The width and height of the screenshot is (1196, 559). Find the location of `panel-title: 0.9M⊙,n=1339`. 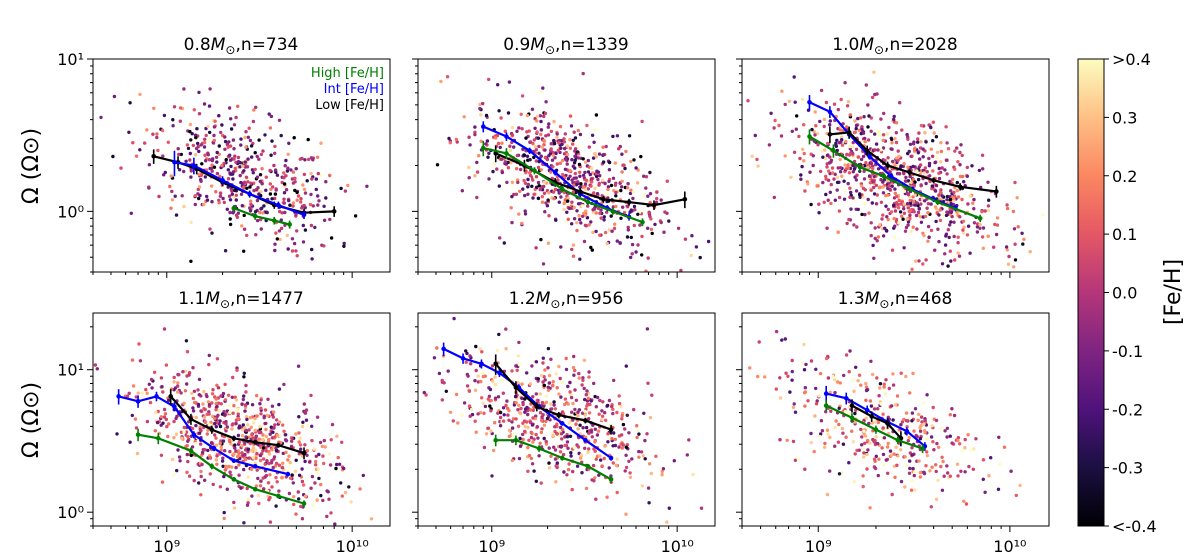

panel-title: 0.9M⊙,n=1339 is located at coordinates (565, 46).